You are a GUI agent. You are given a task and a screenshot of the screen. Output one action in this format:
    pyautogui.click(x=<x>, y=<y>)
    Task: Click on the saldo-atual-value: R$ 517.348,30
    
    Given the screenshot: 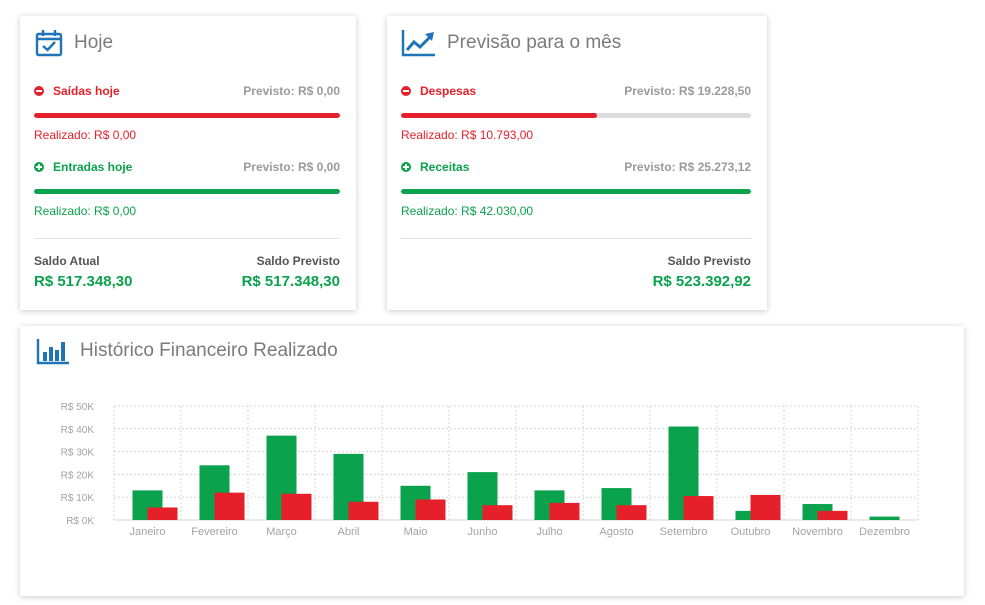 What is the action you would take?
    pyautogui.click(x=83, y=281)
    